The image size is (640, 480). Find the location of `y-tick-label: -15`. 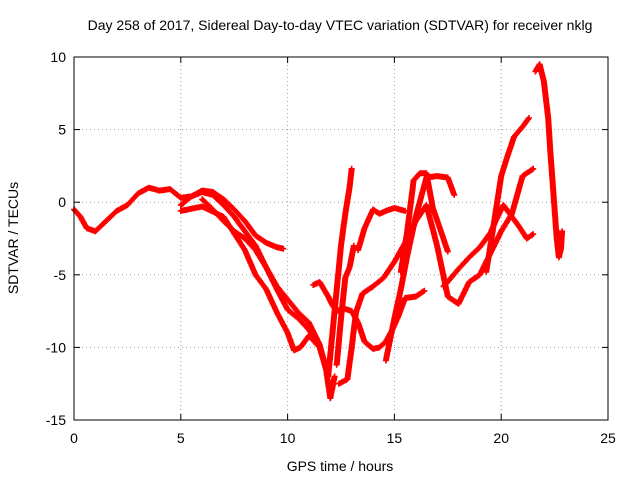

y-tick-label: -15 is located at coordinates (56, 420).